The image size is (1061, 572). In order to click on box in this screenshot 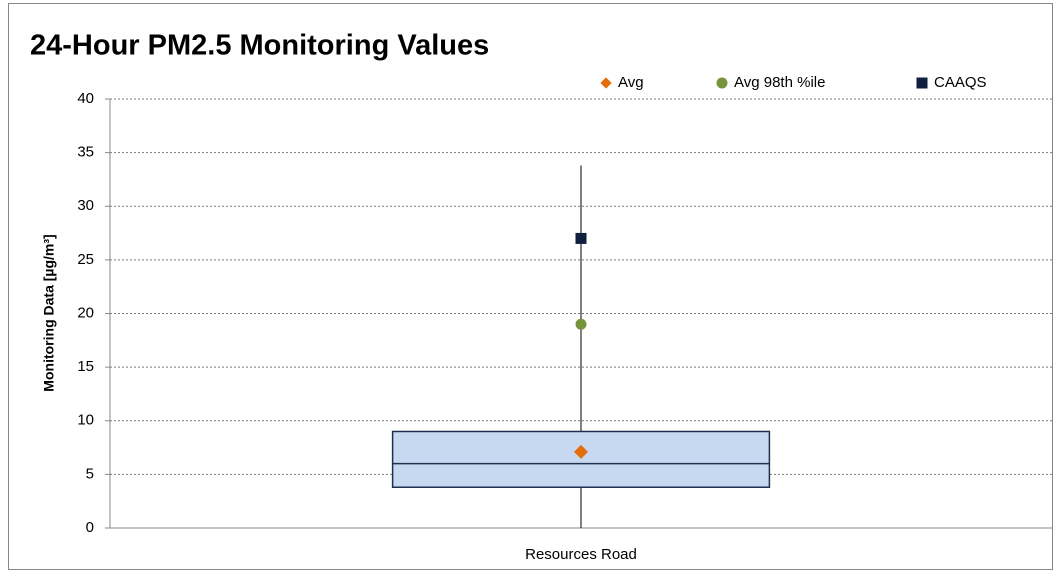, I will do `click(581, 459)`.